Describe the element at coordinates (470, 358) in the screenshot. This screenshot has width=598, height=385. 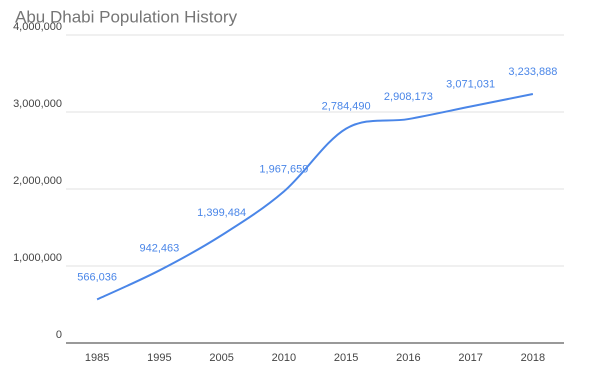
I see `x-tick-label: 2017` at that location.